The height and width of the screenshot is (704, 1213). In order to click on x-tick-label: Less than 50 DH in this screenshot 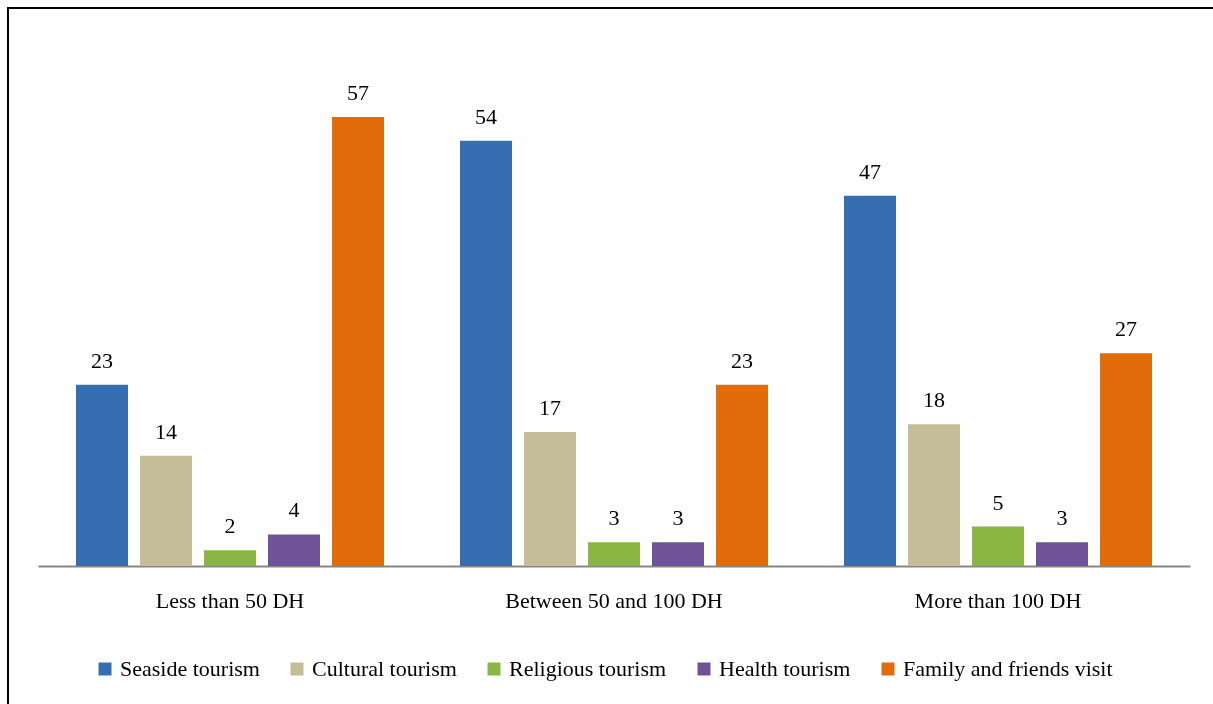, I will do `click(230, 600)`.